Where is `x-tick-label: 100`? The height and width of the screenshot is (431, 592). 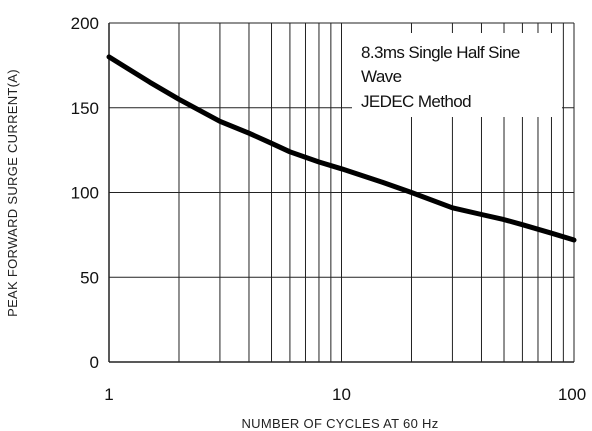 x-tick-label: 100 is located at coordinates (572, 394).